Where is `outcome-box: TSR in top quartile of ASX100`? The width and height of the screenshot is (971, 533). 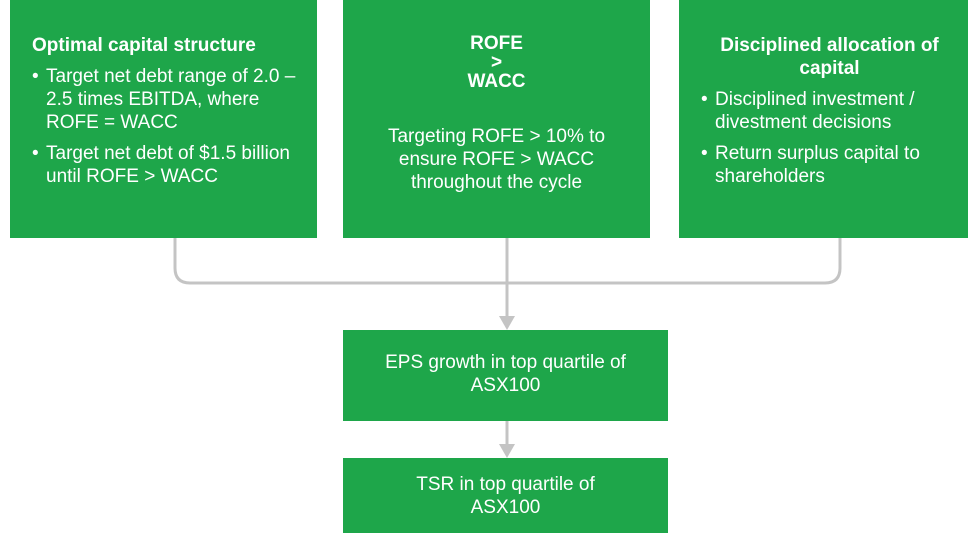 outcome-box: TSR in top quartile of ASX100 is located at coordinates (505, 495).